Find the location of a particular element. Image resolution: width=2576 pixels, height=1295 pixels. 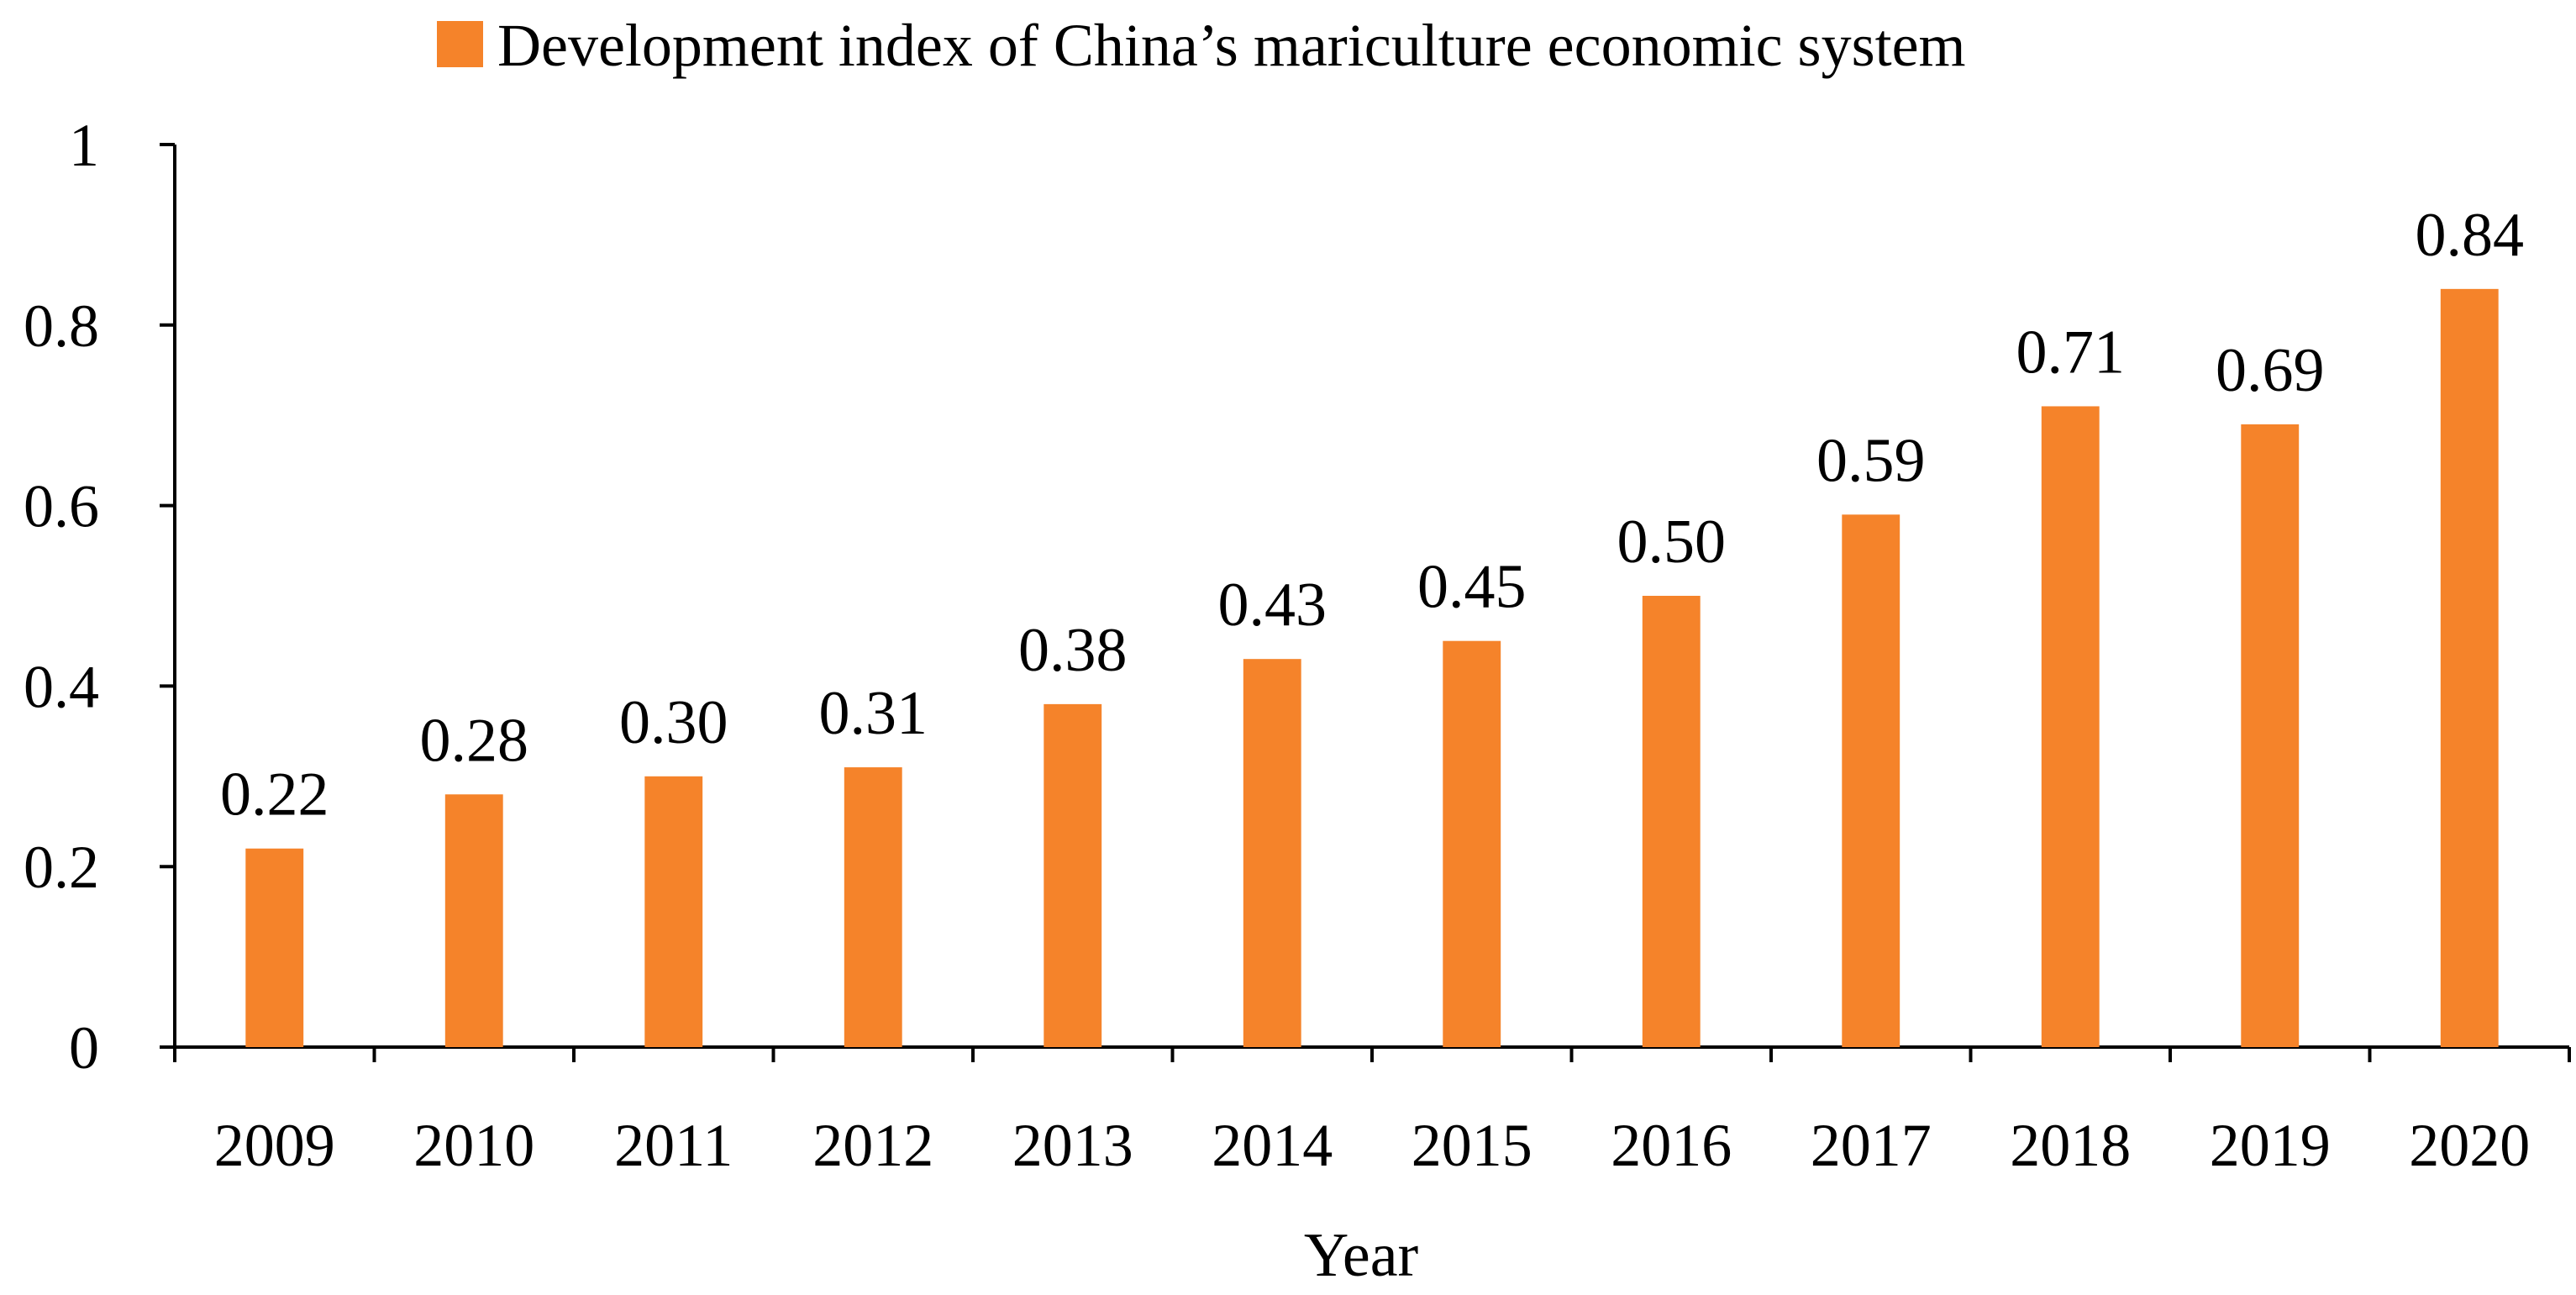

data-label: 0.50 is located at coordinates (1672, 542).